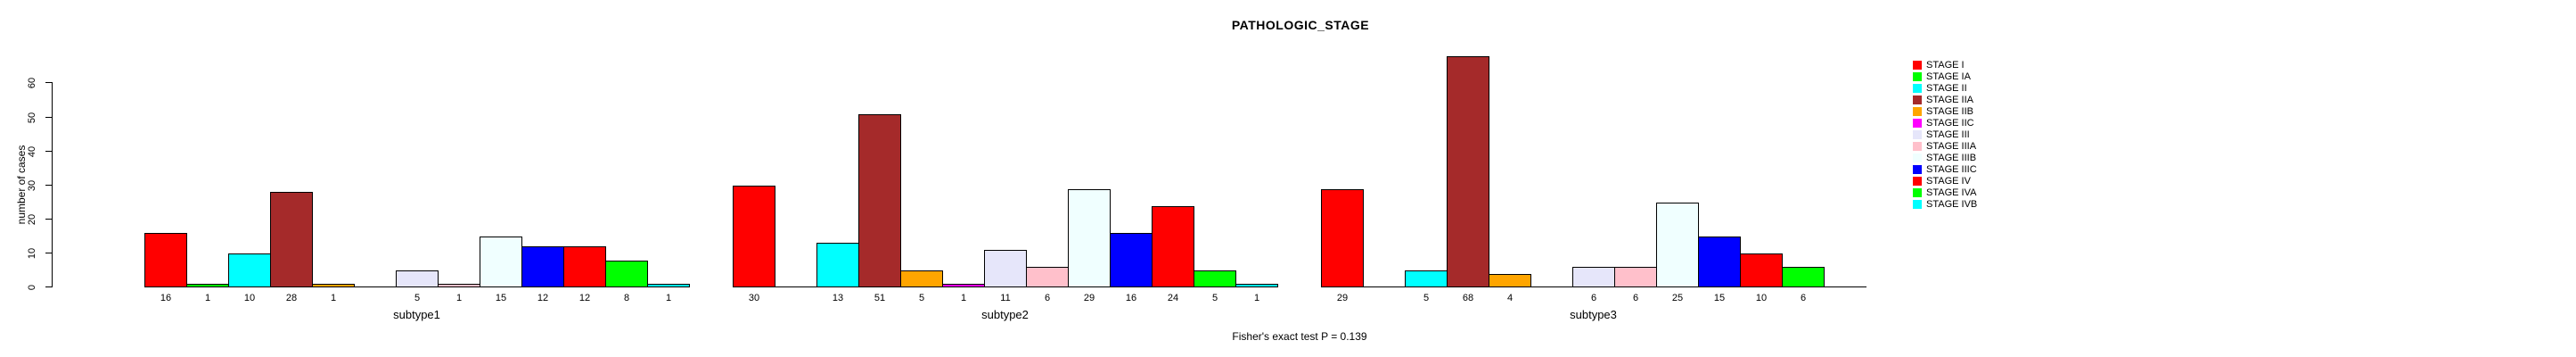  I want to click on y-tick-label: 60, so click(32, 83).